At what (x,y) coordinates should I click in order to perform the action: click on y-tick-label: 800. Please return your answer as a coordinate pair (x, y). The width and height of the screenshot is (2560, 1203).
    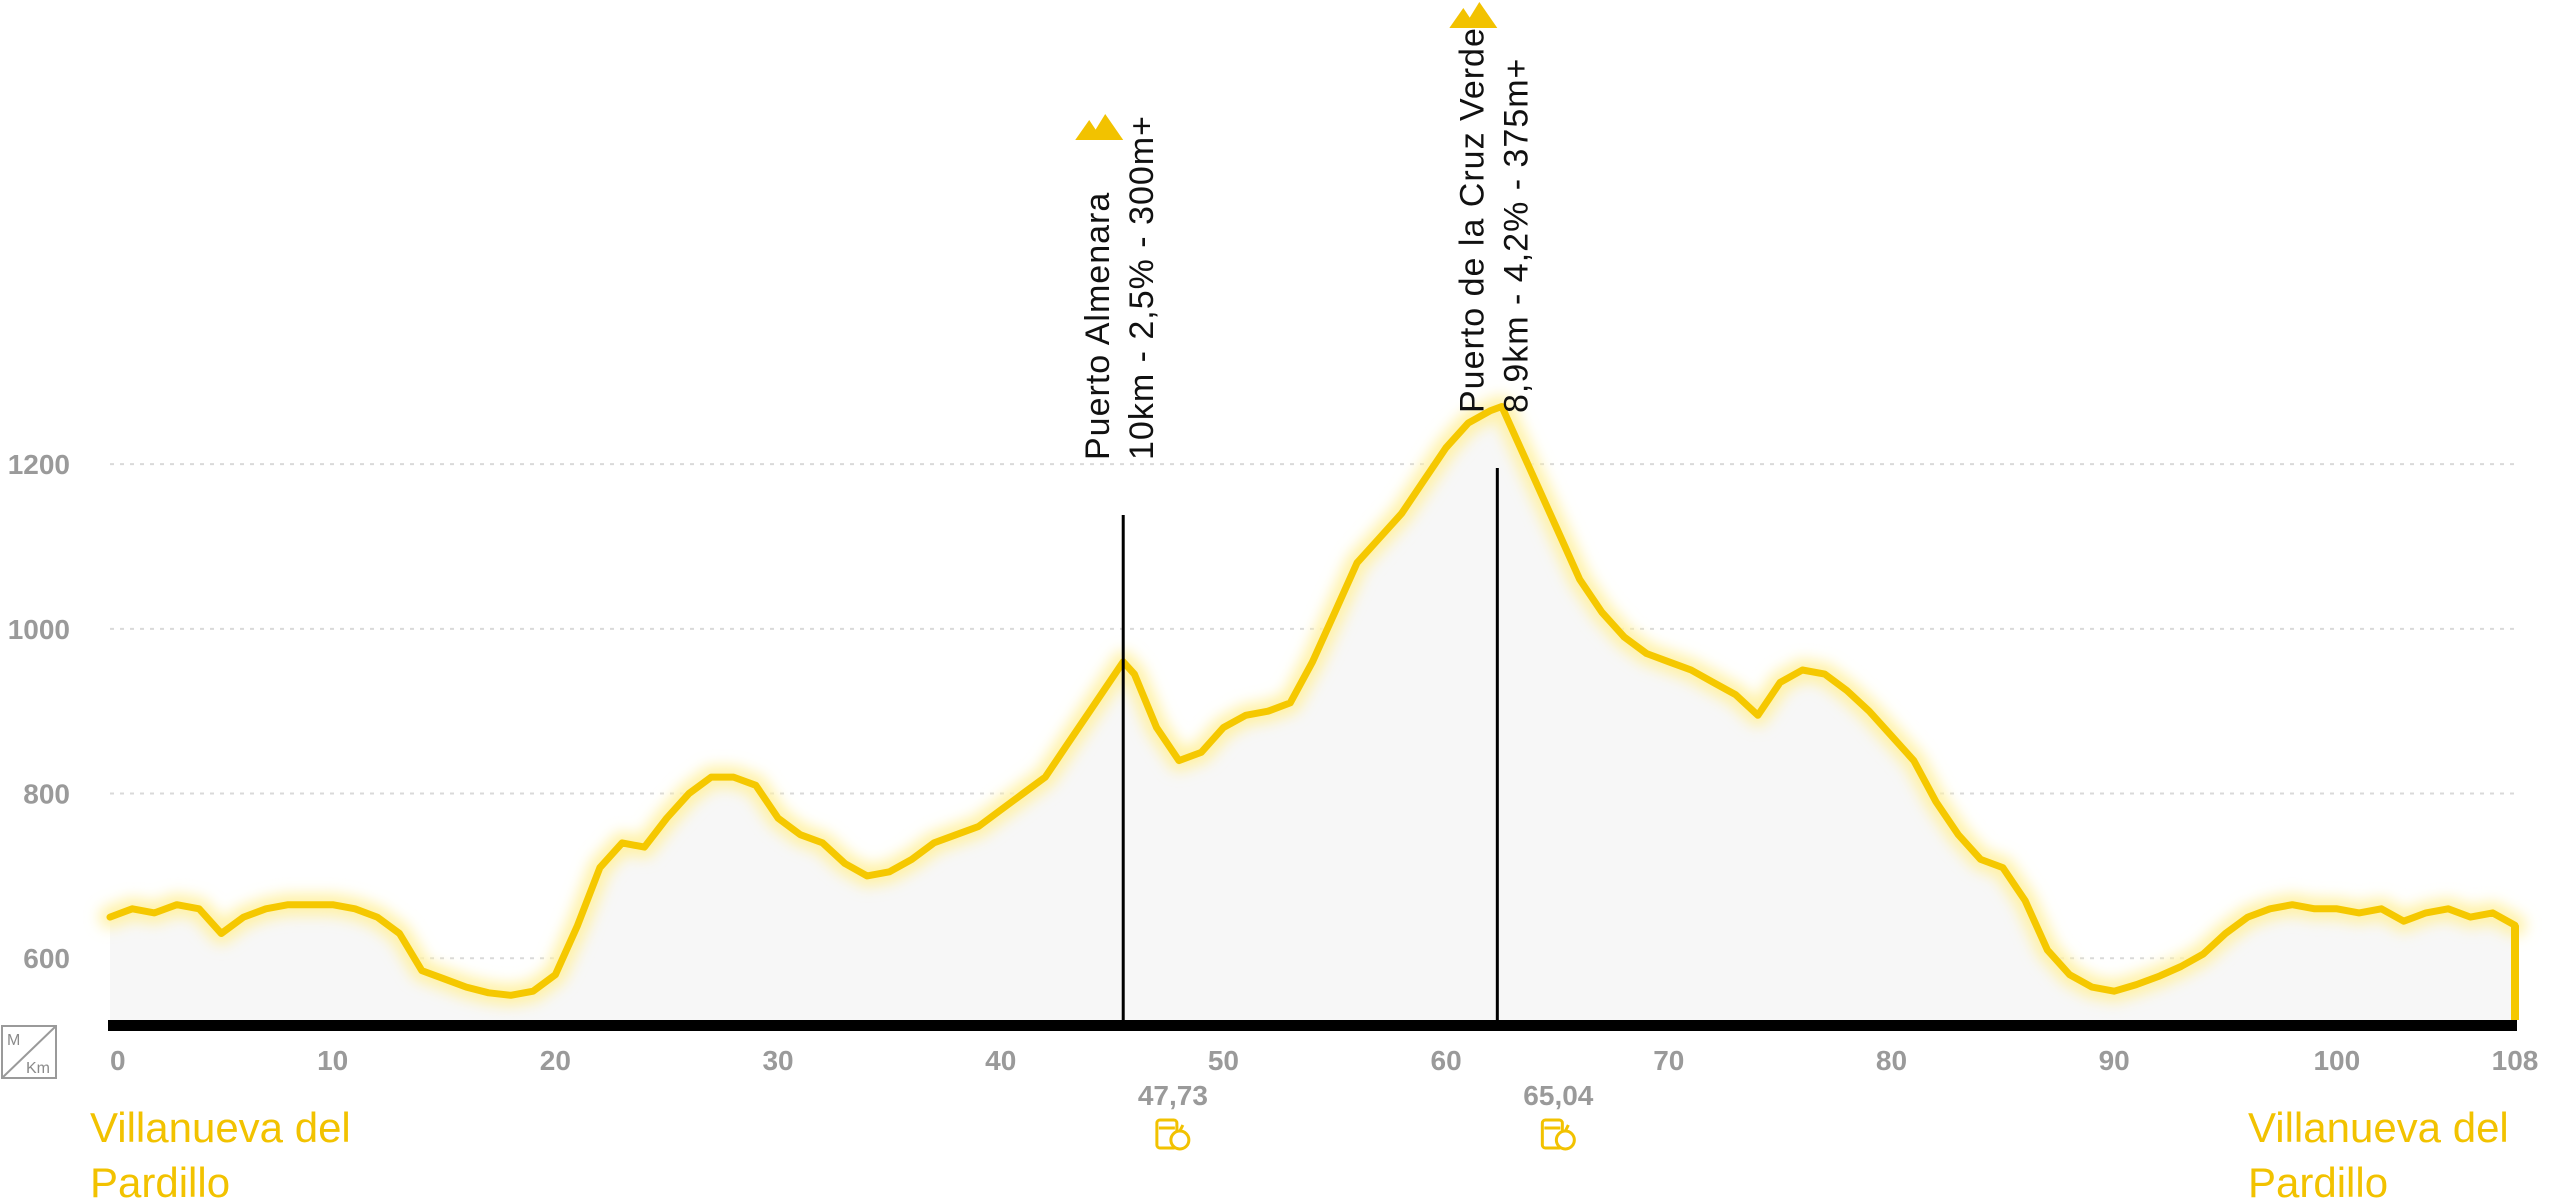
    Looking at the image, I should click on (46, 794).